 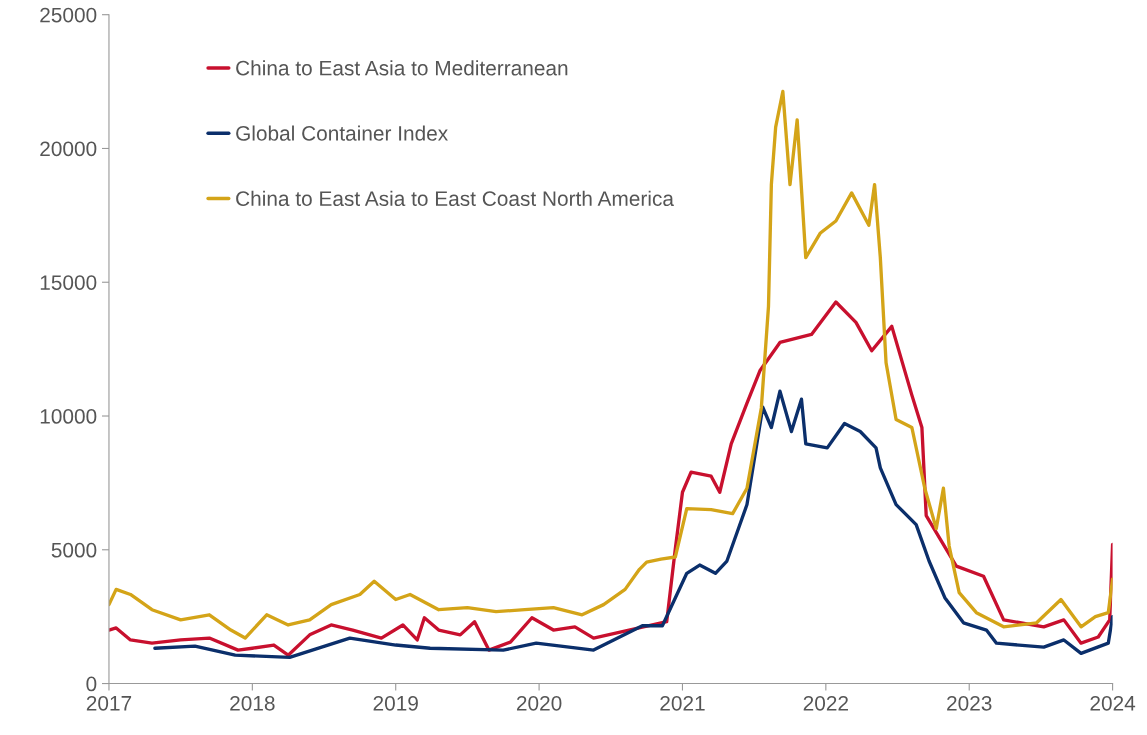 I want to click on legend-label: China to East Asia to East Coast North America, so click(x=455, y=198).